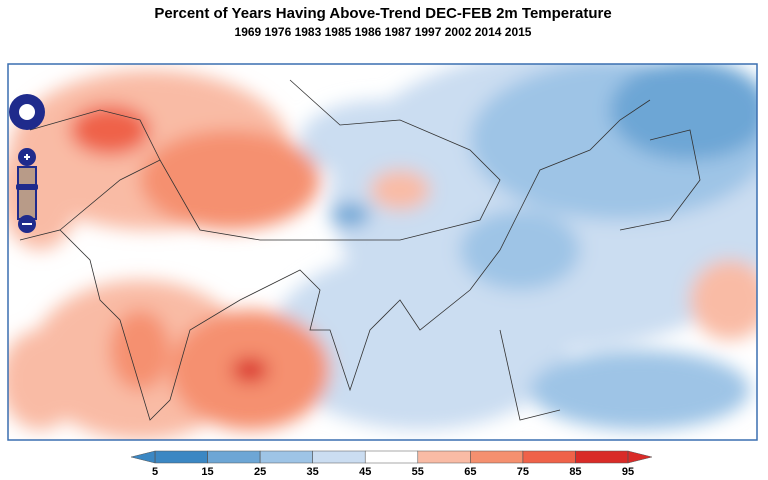 This screenshot has height=480, width=768. Describe the element at coordinates (27, 193) in the screenshot. I see `zoom-slider` at that location.